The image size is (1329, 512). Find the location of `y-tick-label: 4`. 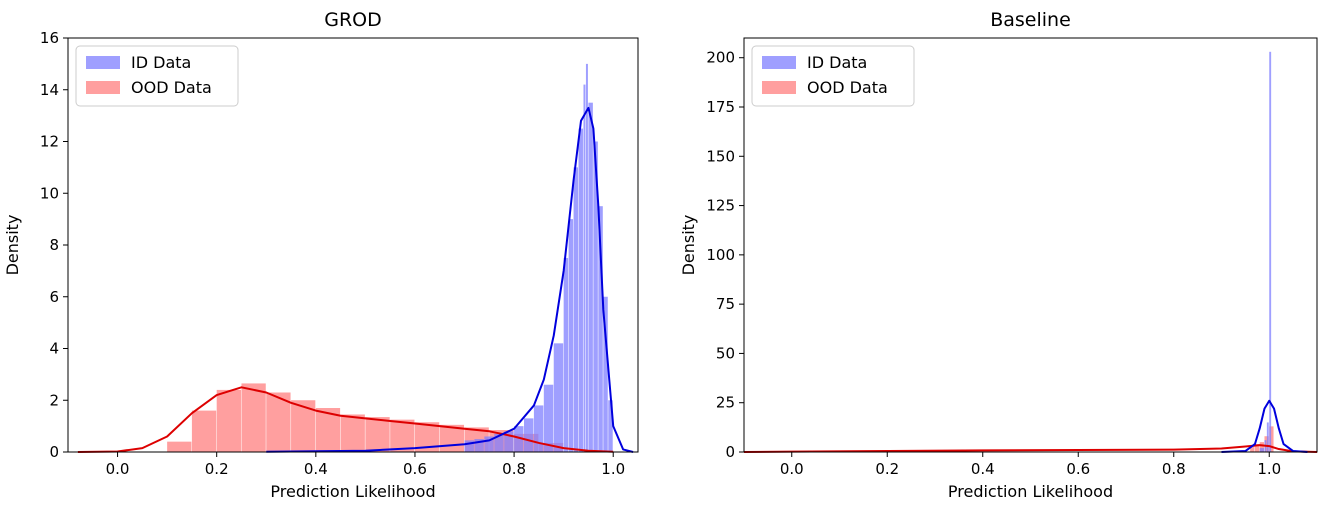

y-tick-label: 4 is located at coordinates (54, 349).